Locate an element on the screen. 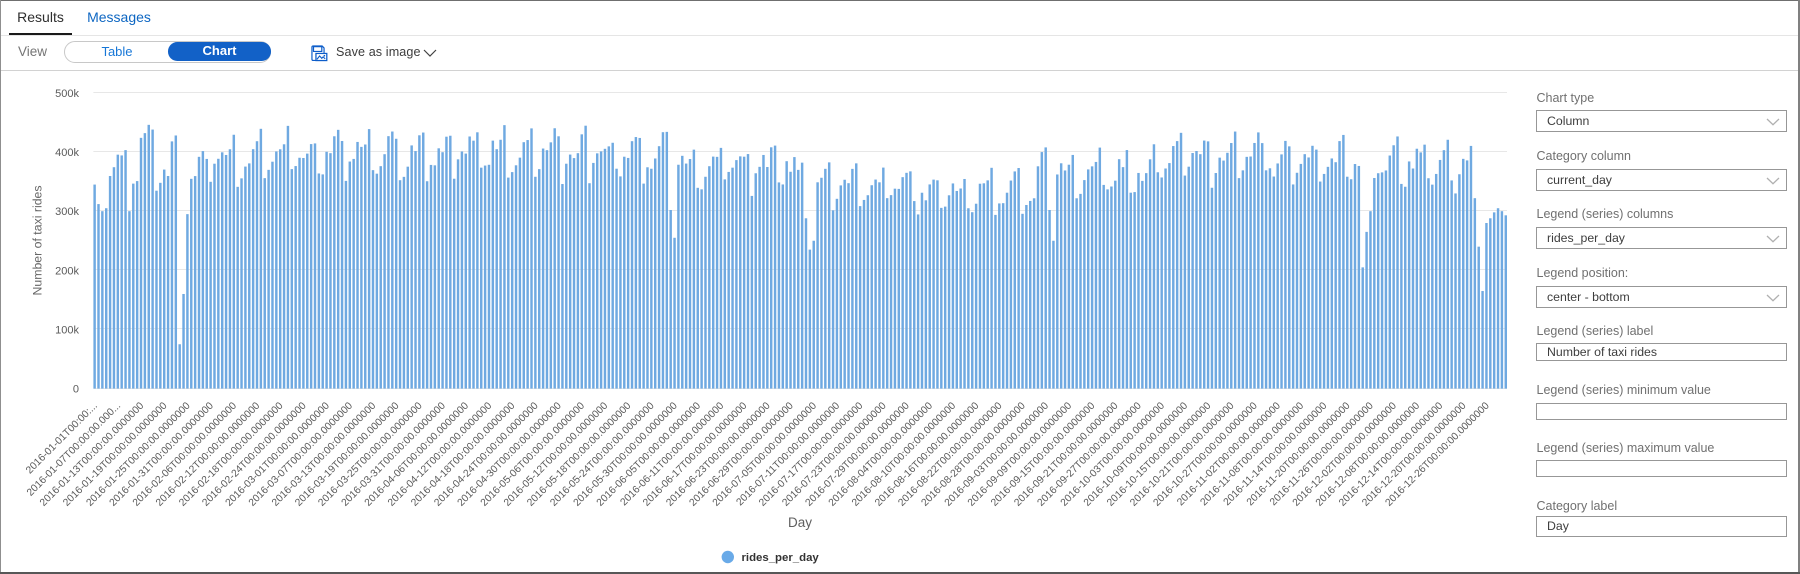 The image size is (1800, 574). svg-text: 200k is located at coordinates (67, 271).